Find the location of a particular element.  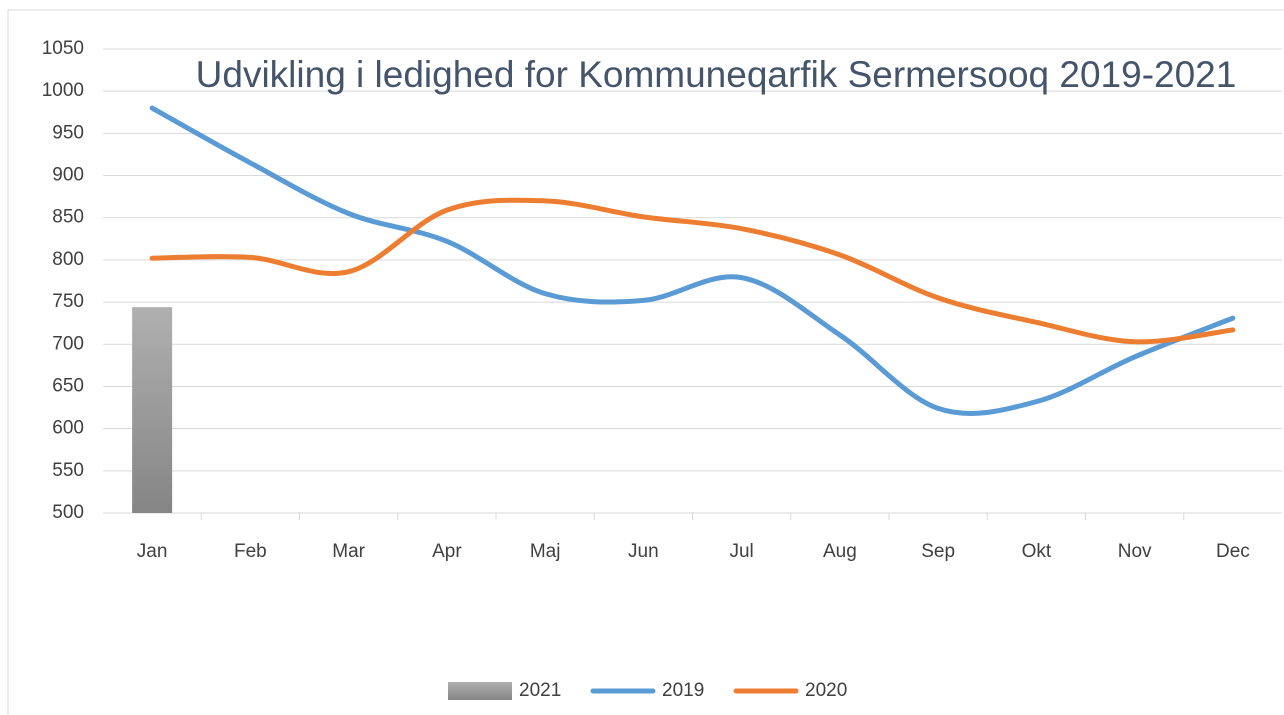

y-tick-label: 600 is located at coordinates (68, 428).